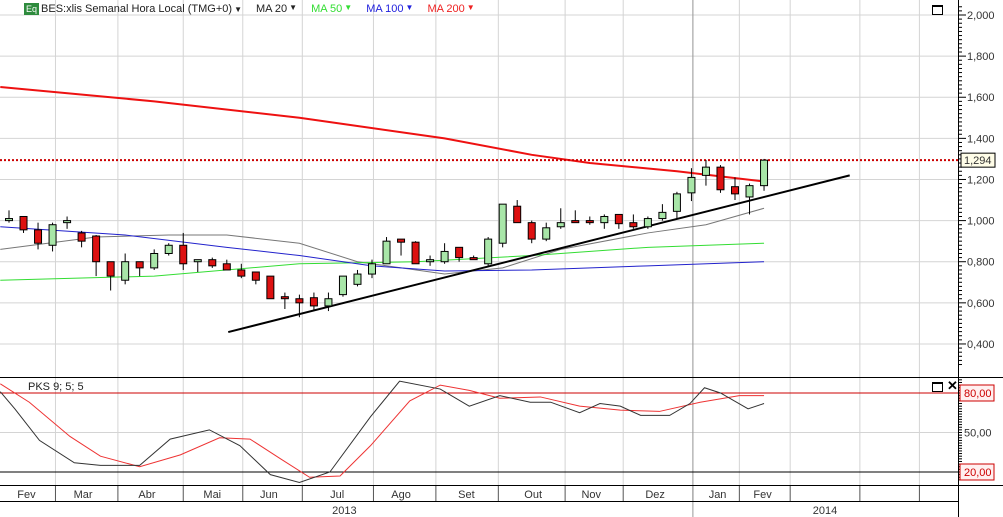 The height and width of the screenshot is (517, 1003). I want to click on indicator-label: PKS 9; 5; 5, so click(56, 387).